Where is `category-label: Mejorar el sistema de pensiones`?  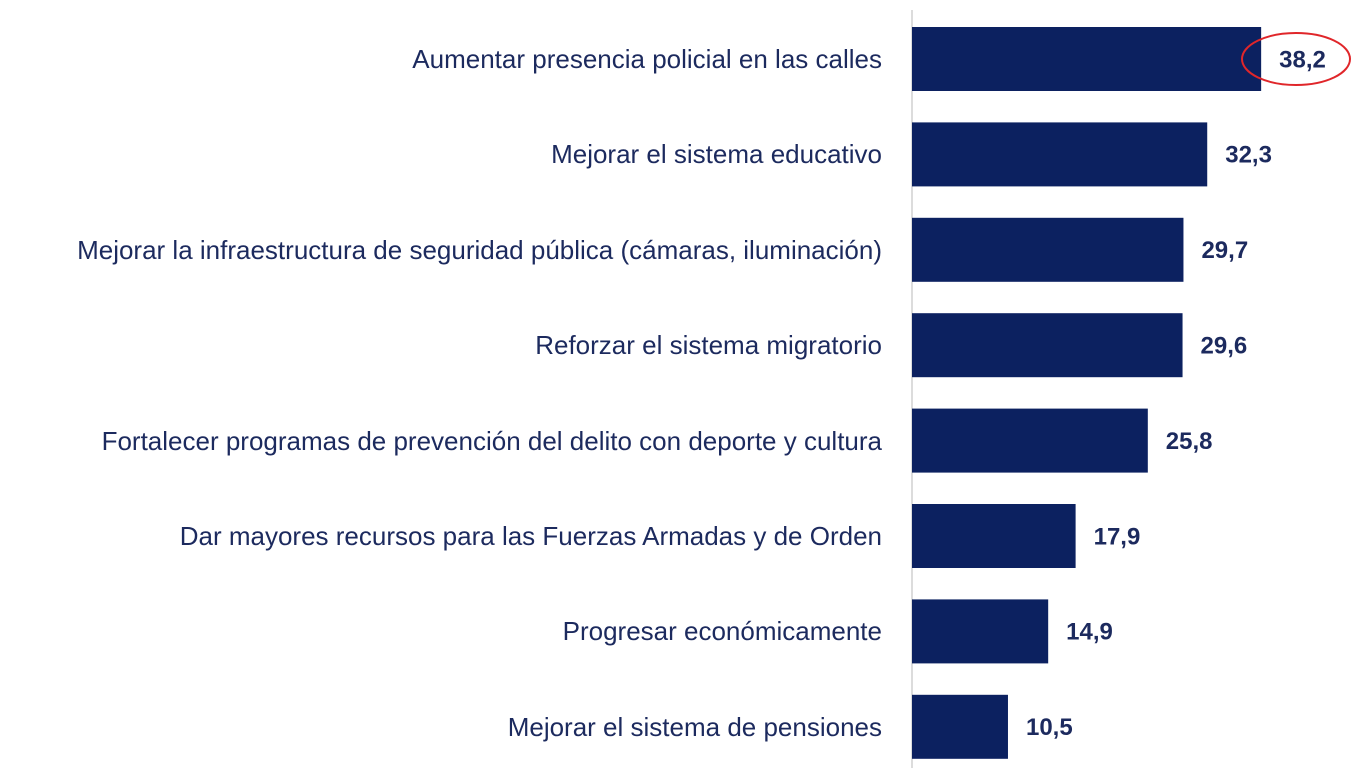 category-label: Mejorar el sistema de pensiones is located at coordinates (694, 726).